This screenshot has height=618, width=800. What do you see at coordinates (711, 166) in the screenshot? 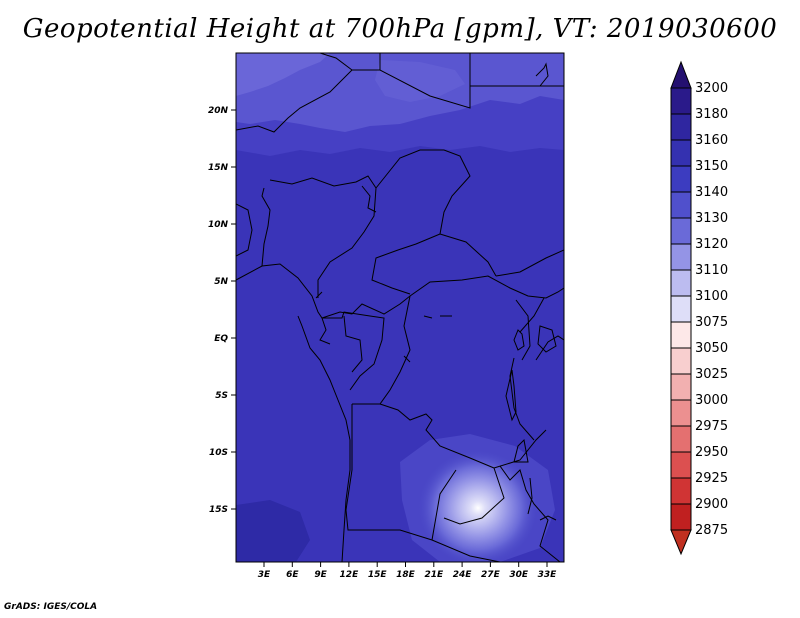
I see `colorbar-label: 3150` at bounding box center [711, 166].